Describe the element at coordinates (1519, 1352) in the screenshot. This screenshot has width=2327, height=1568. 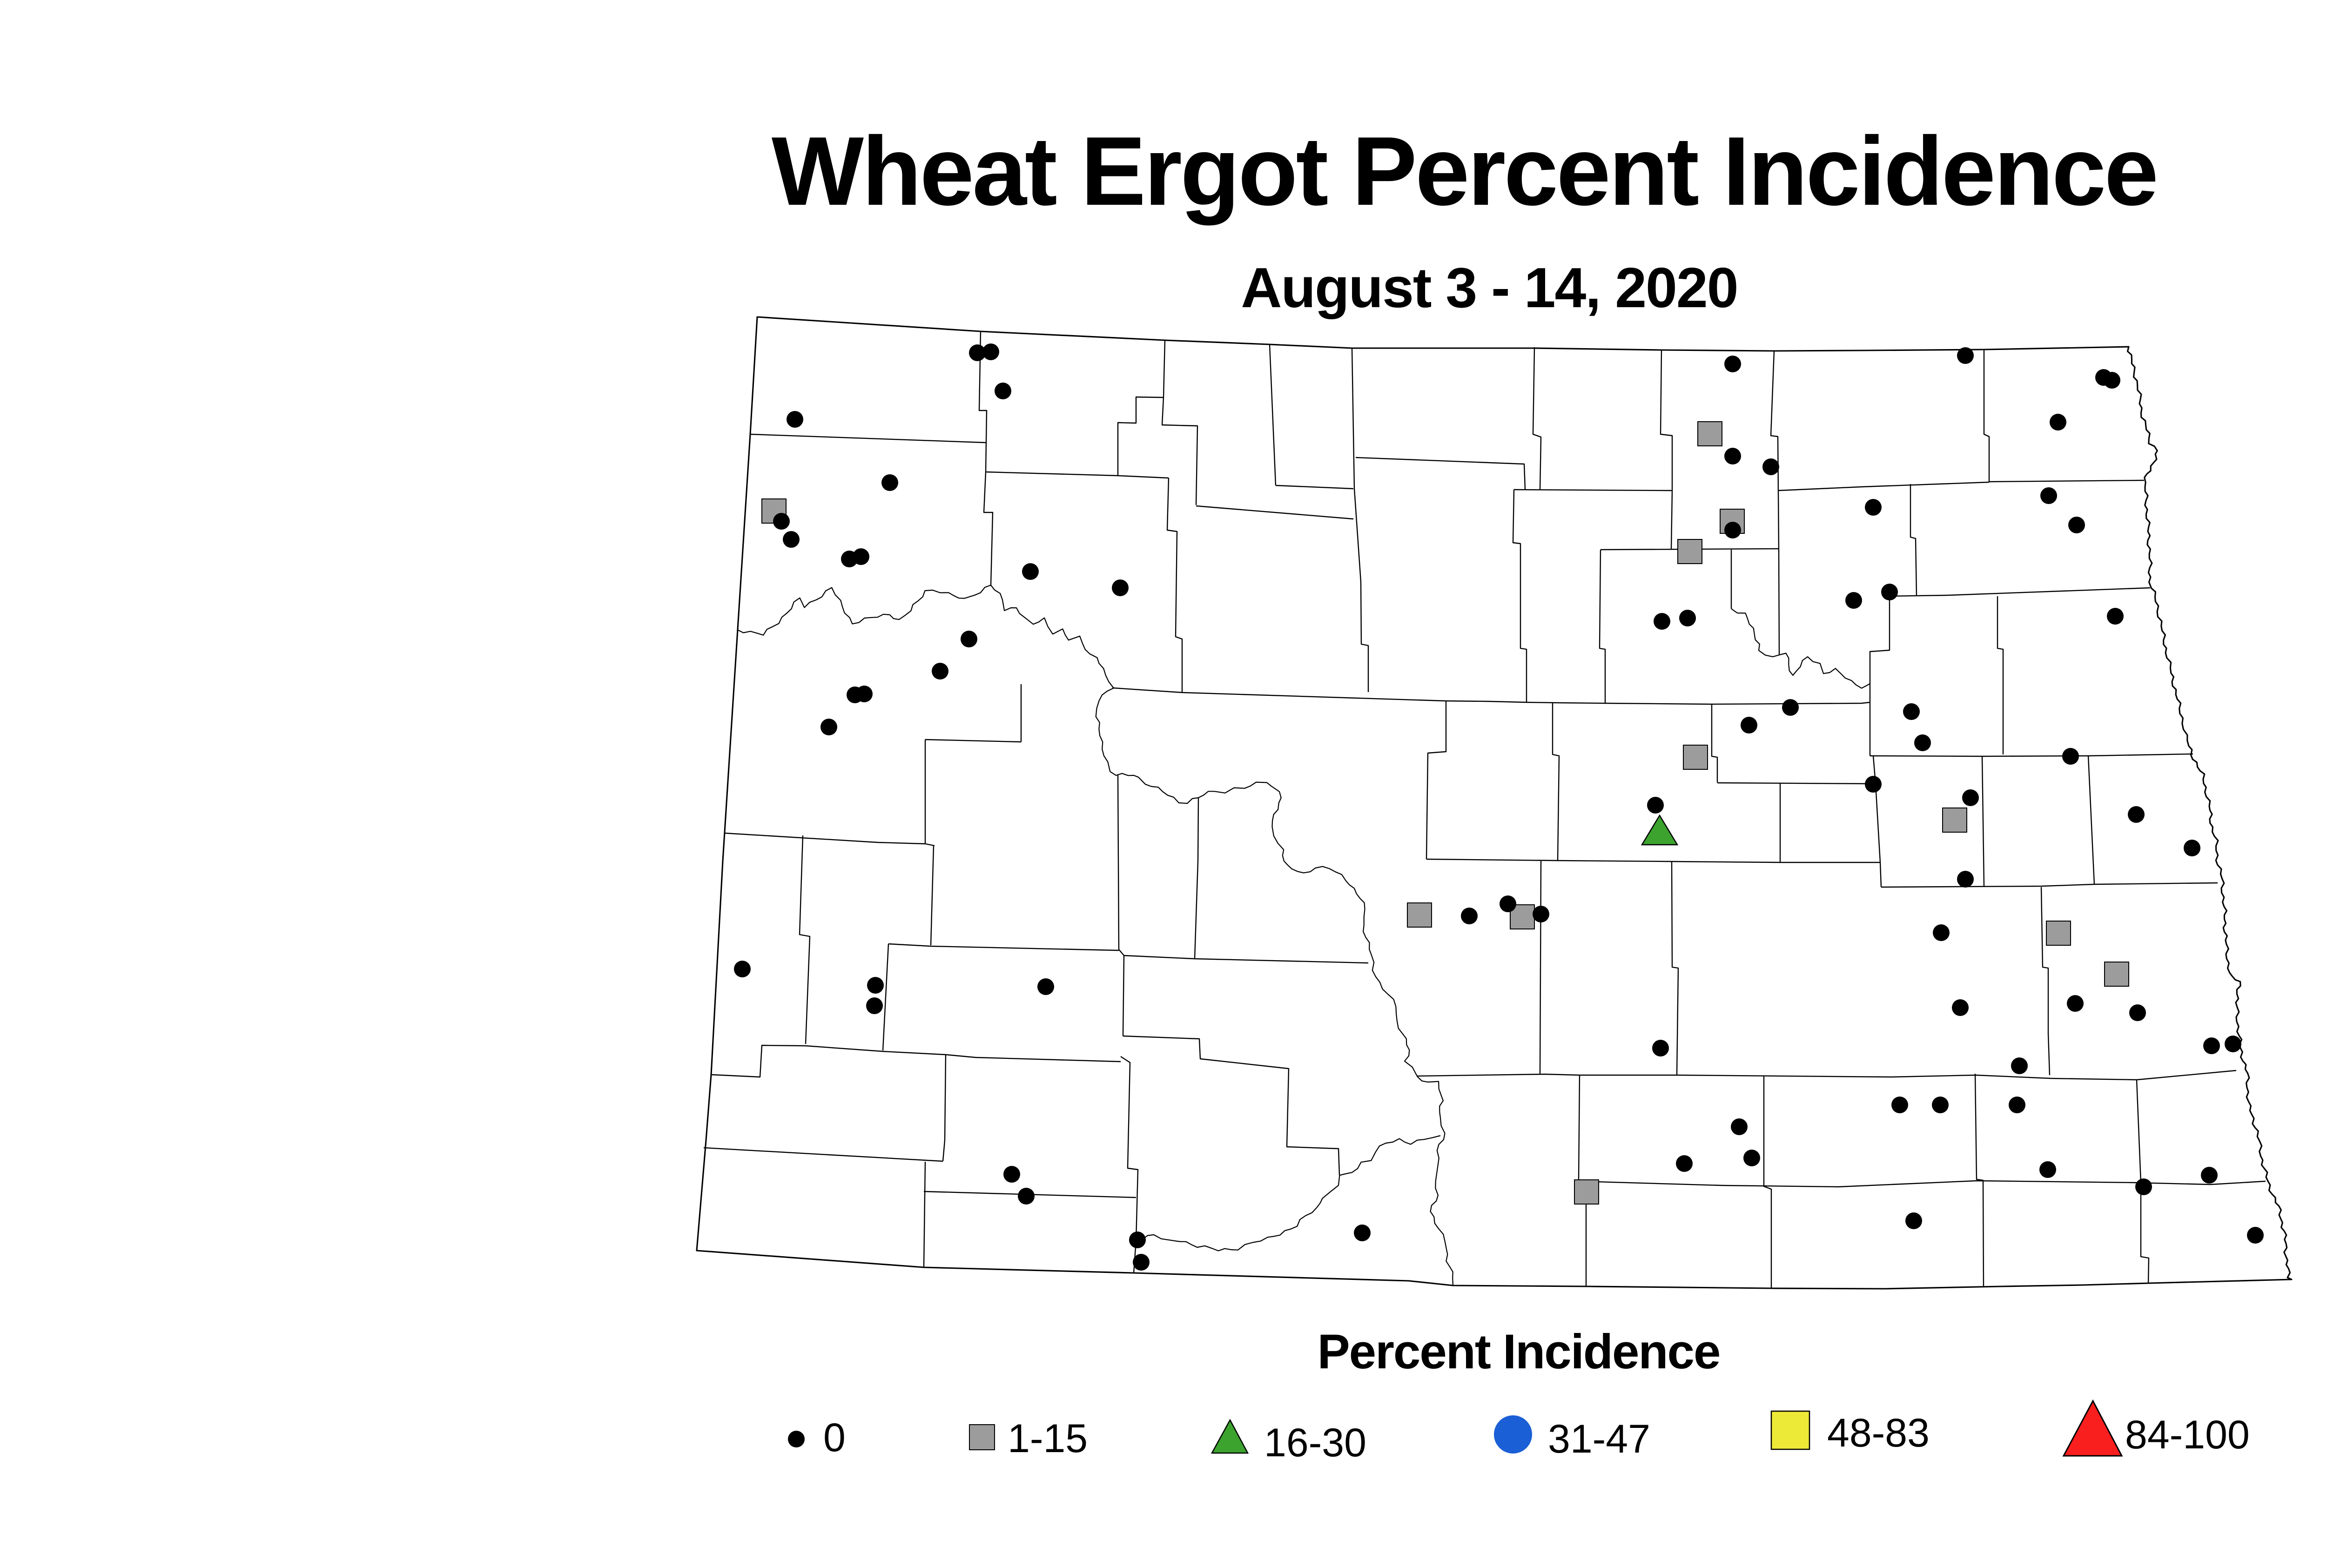
I see `svg-text: Percent Incidence` at that location.